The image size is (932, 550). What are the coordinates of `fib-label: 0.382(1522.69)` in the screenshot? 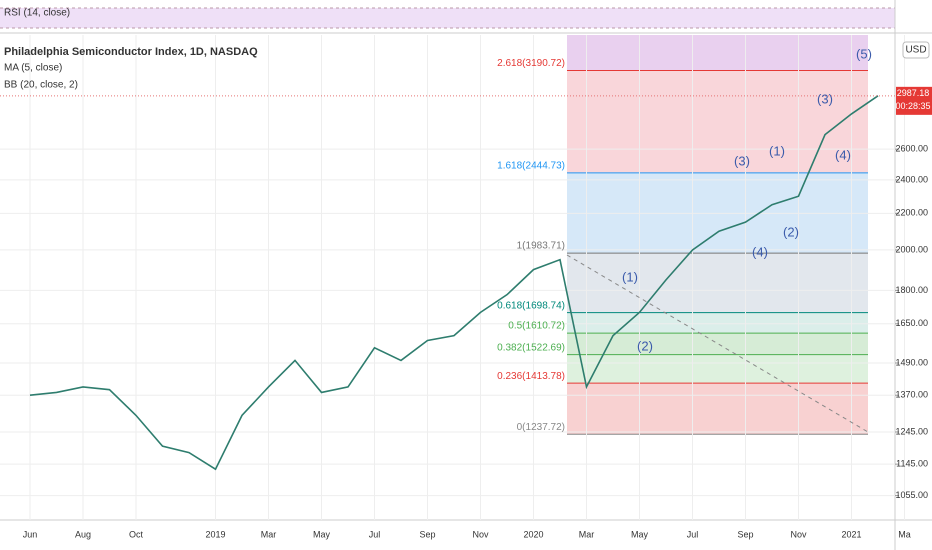 It's located at (531, 347).